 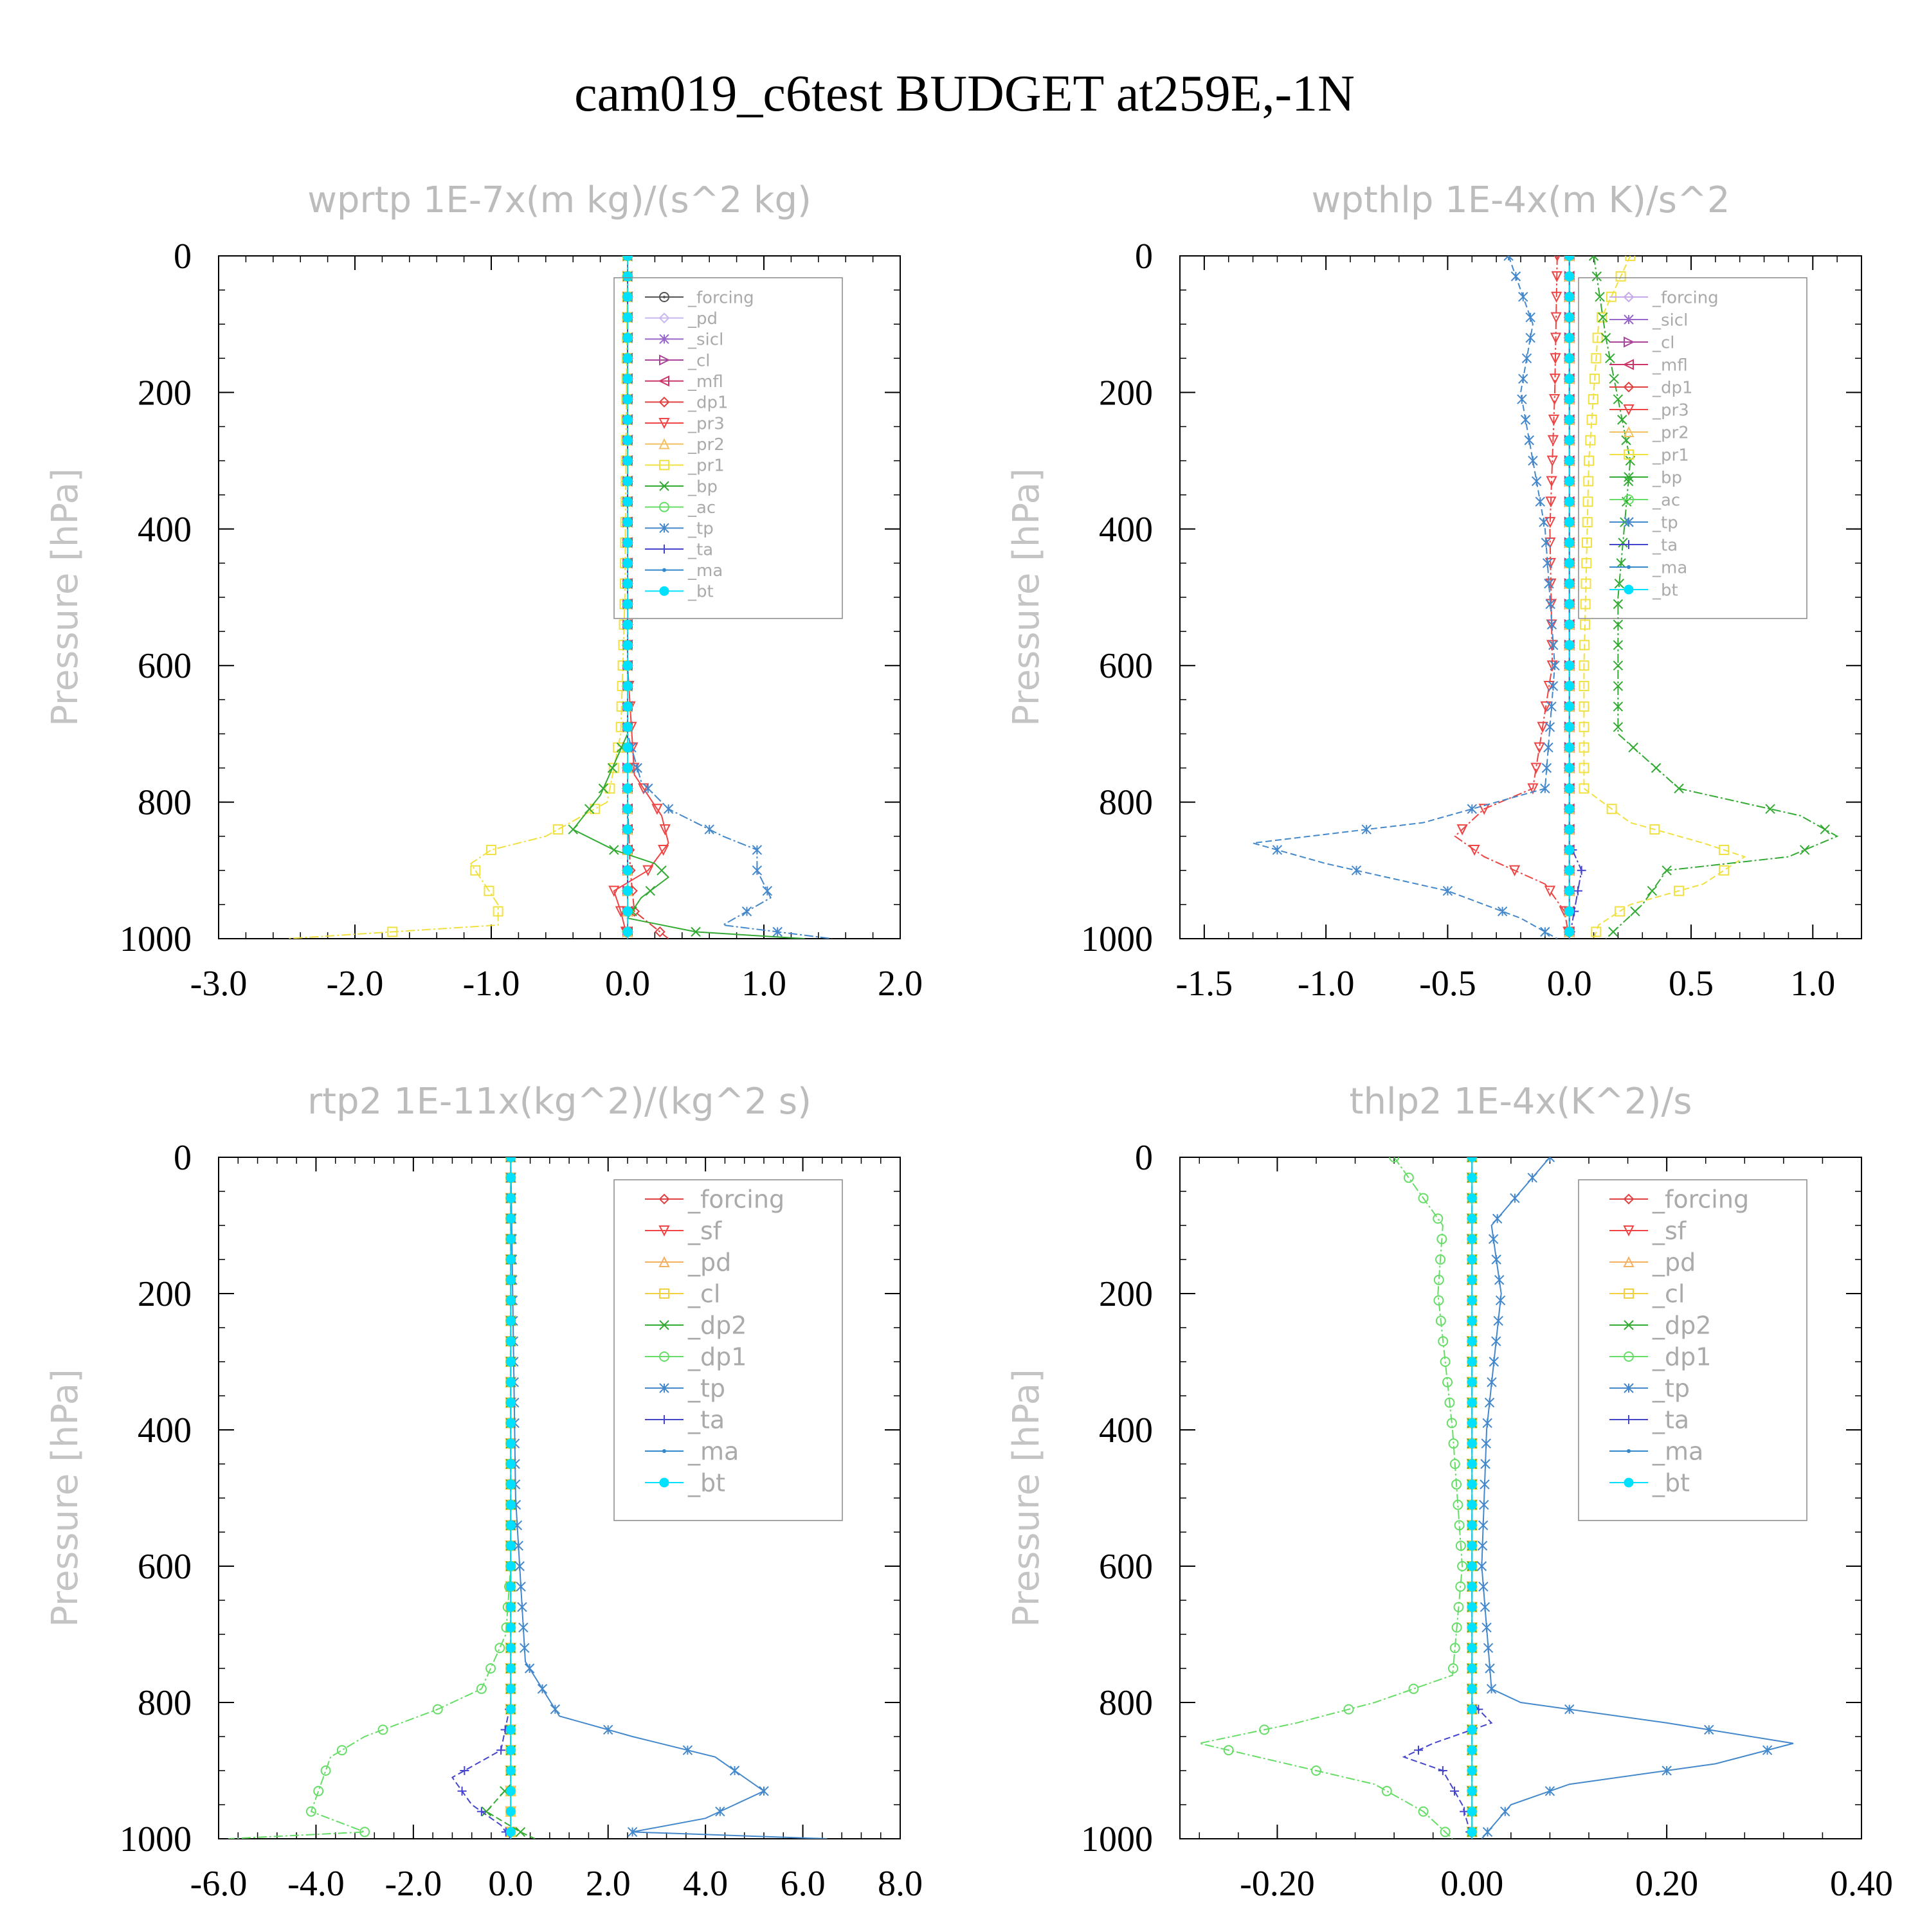 What do you see at coordinates (1471, 1884) in the screenshot?
I see `x-tick-label: 0.00` at bounding box center [1471, 1884].